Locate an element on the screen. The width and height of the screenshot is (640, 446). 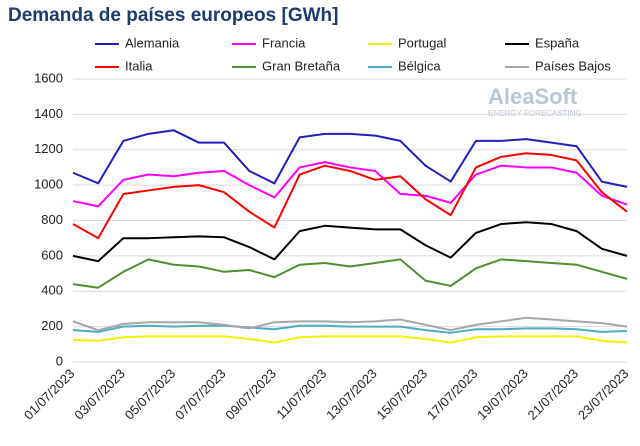
x-tick-label: 01/07/2023 is located at coordinates (49, 394).